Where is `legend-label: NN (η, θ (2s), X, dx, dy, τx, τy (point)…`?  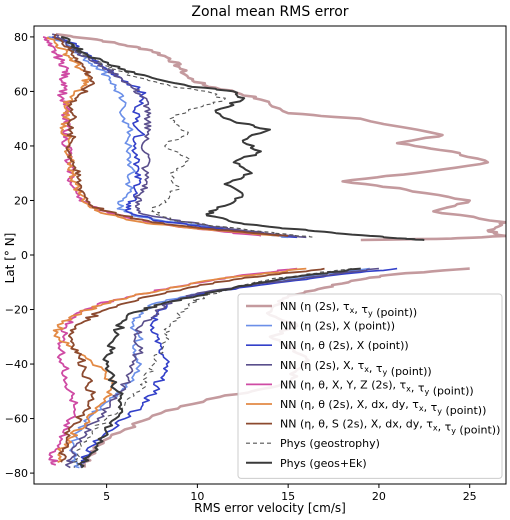
legend-label: NN (η, θ (2s), X, dx, dy, τx, τy (point)… is located at coordinates (383, 407).